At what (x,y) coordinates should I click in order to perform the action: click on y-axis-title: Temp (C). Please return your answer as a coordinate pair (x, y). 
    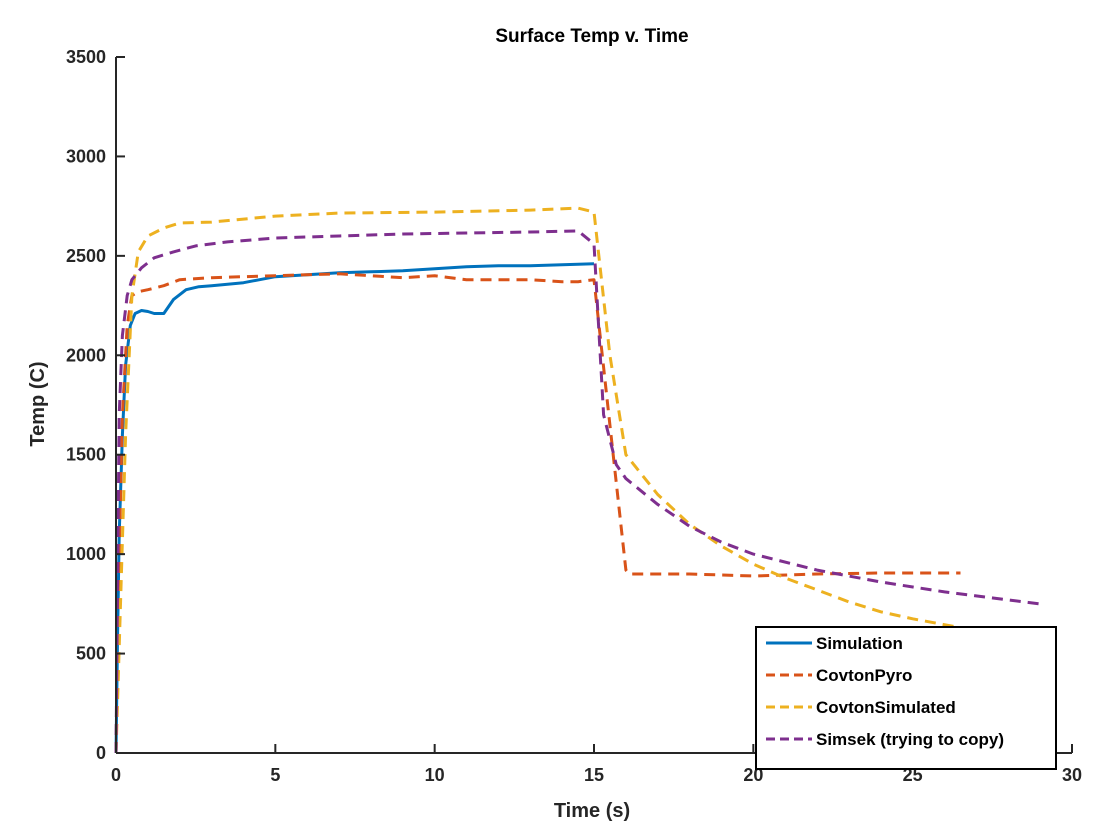
    Looking at the image, I should click on (38, 403).